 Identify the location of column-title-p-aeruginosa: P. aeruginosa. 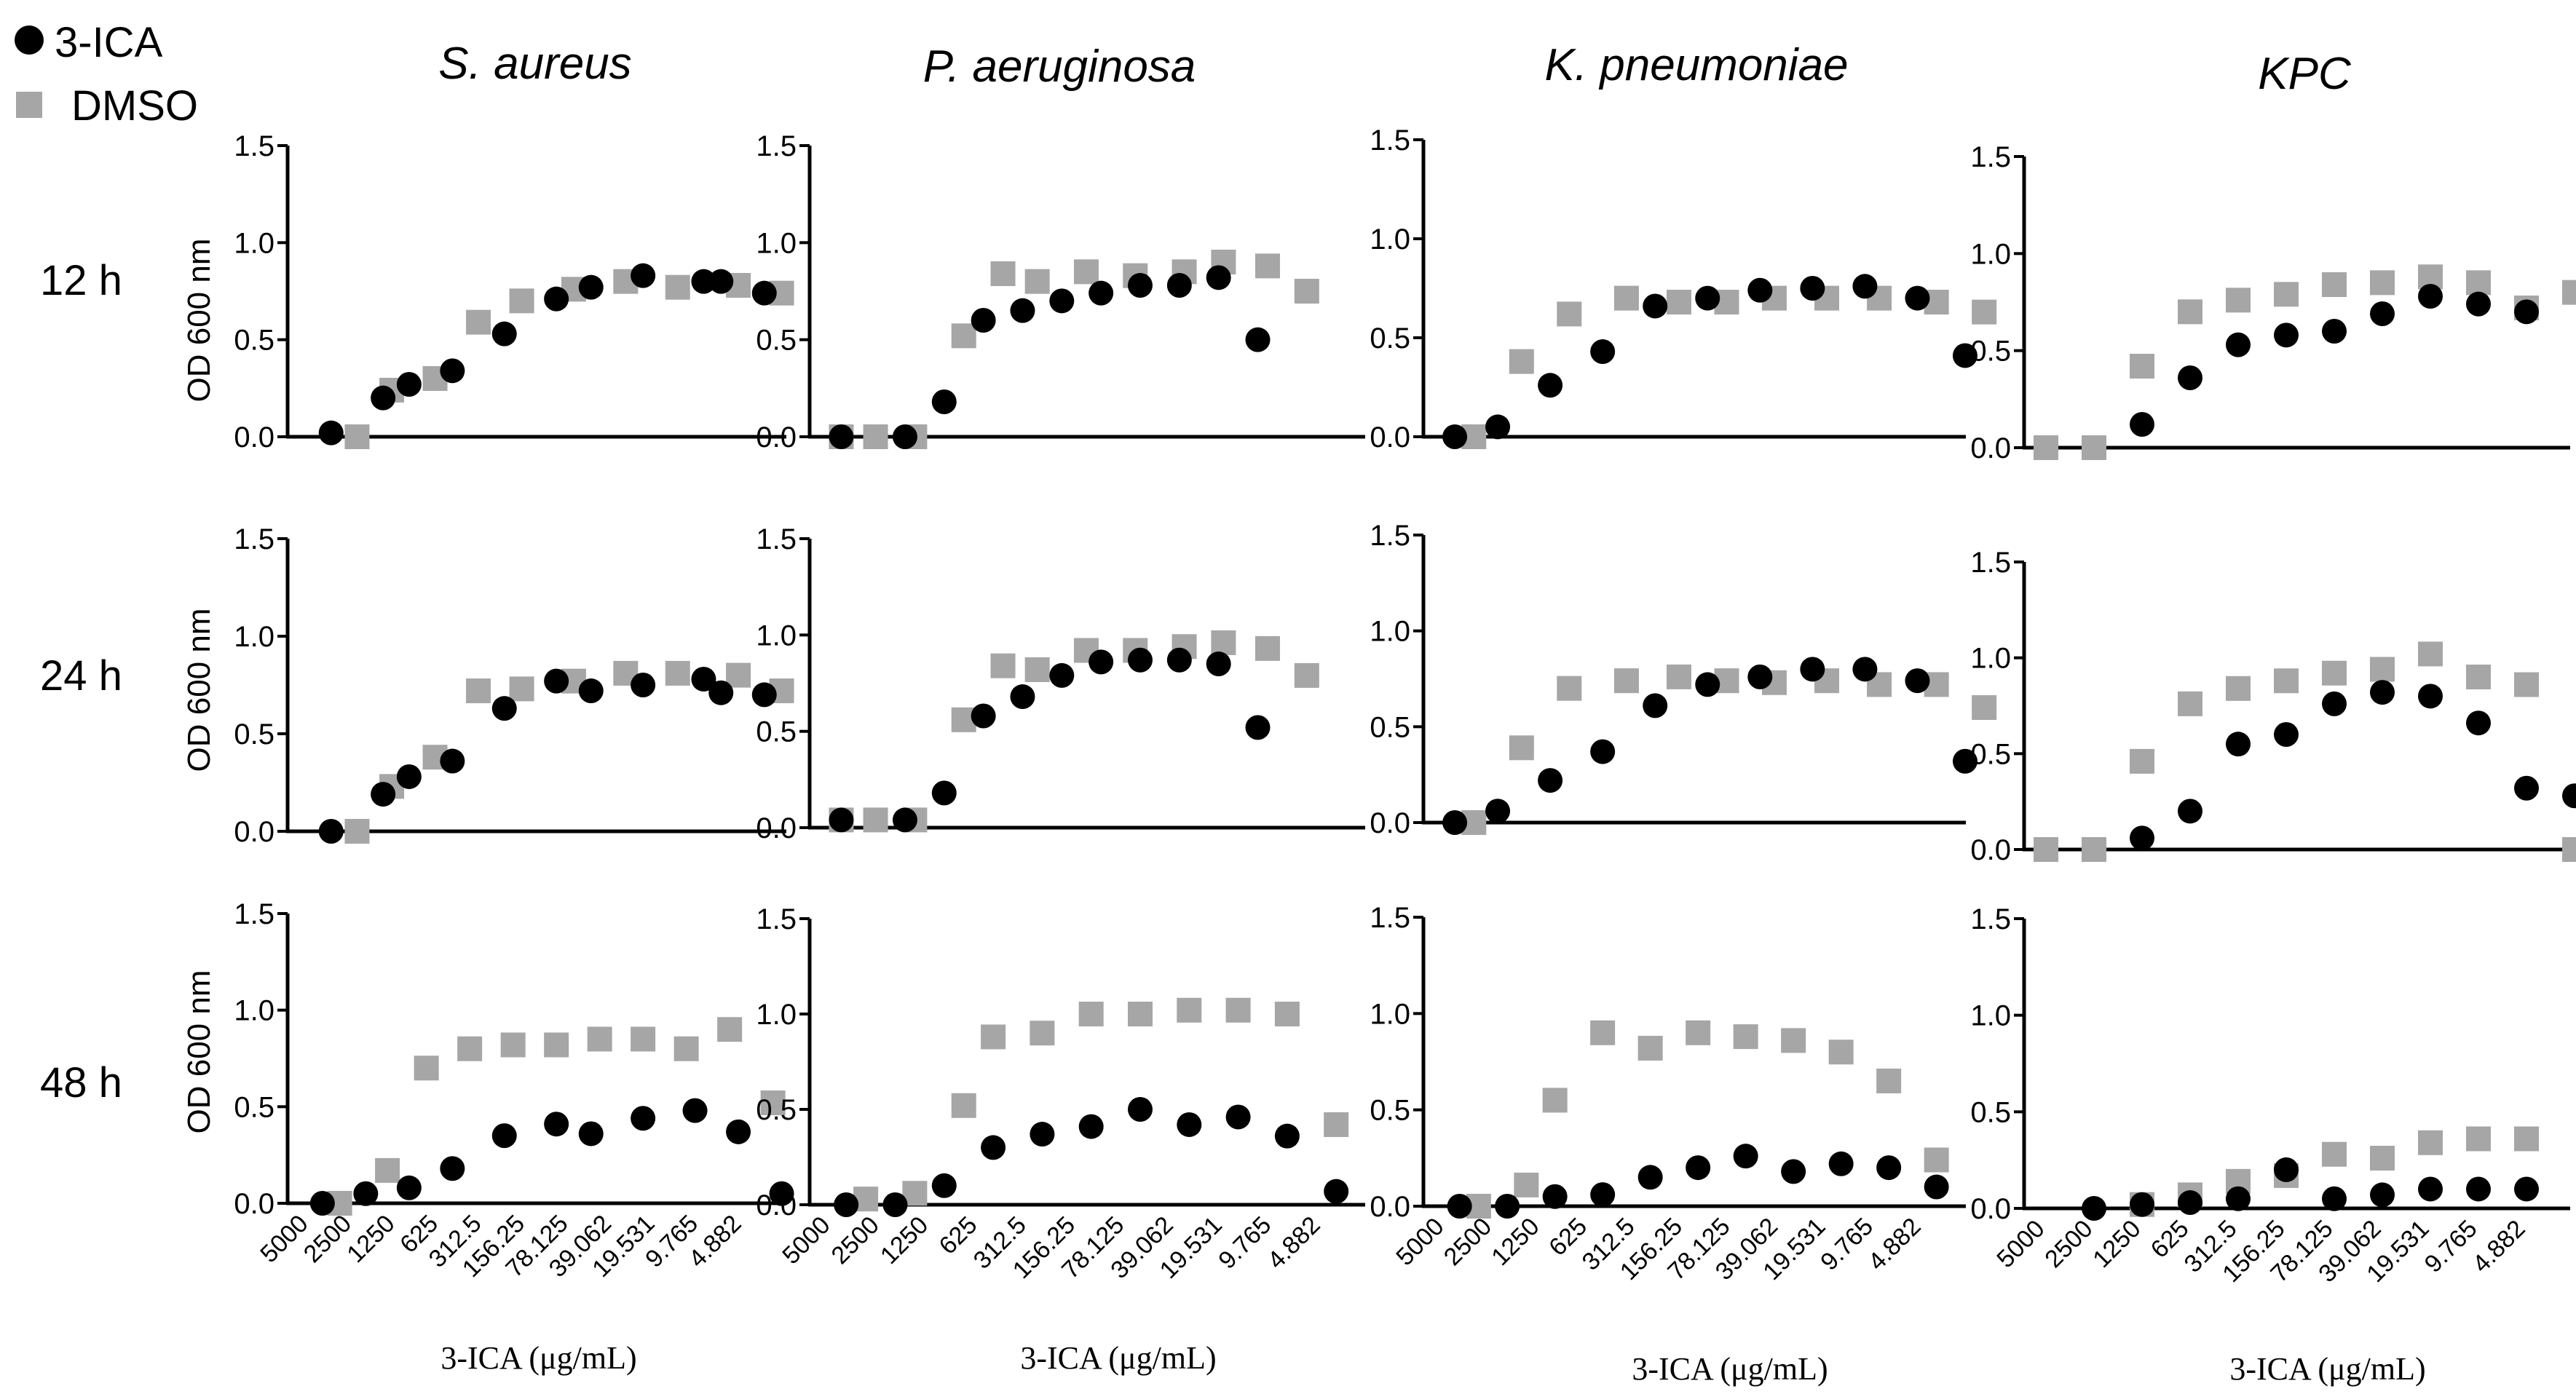
(1060, 66).